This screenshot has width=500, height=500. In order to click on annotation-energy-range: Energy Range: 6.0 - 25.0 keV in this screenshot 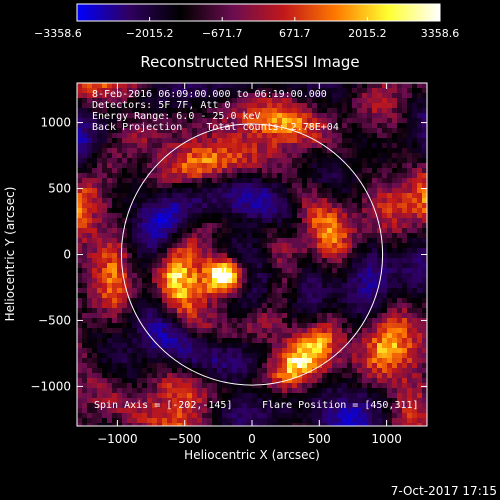, I will do `click(176, 116)`.